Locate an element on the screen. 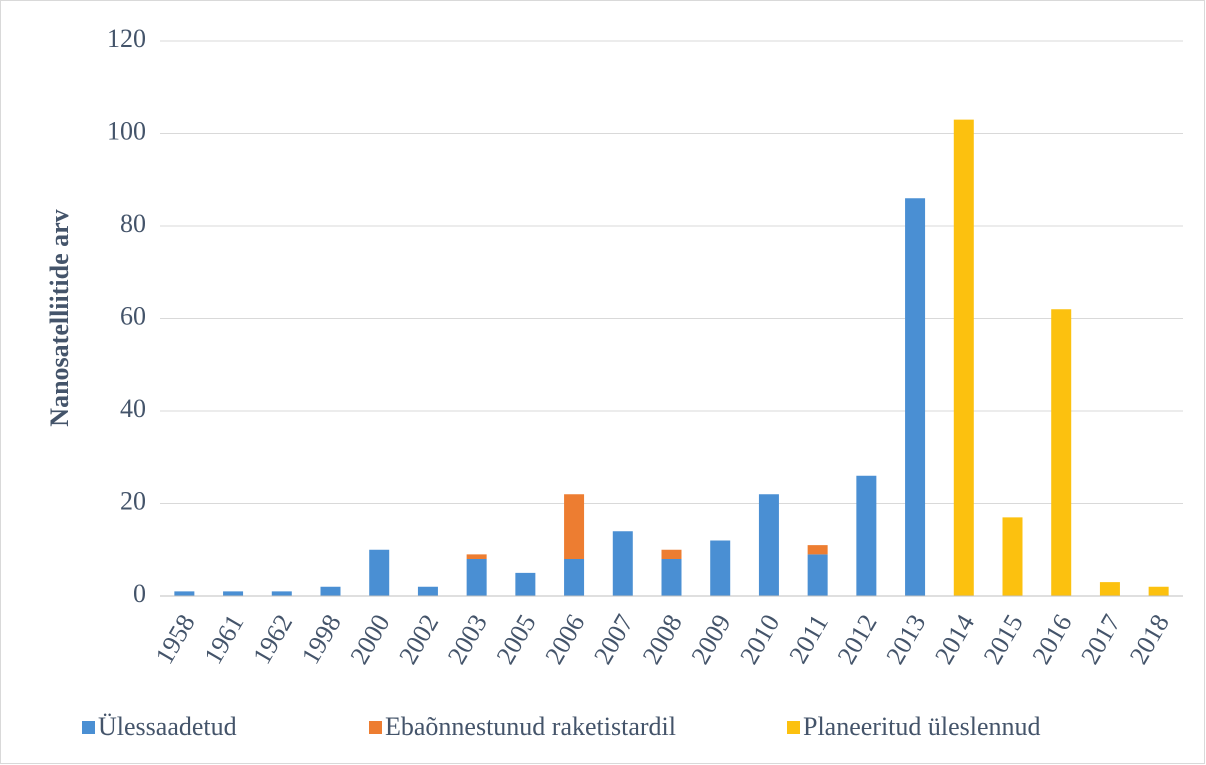 The image size is (1206, 765). legend-label: Planeeritud üleslennud is located at coordinates (922, 726).